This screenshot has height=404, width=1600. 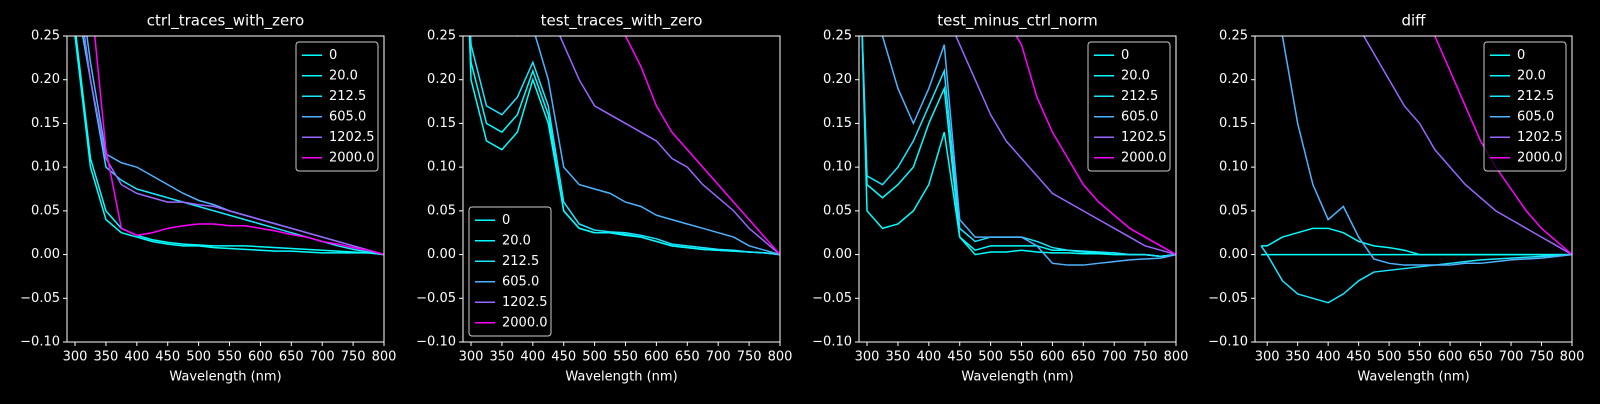 What do you see at coordinates (1535, 116) in the screenshot?
I see `legend-label: 605.0` at bounding box center [1535, 116].